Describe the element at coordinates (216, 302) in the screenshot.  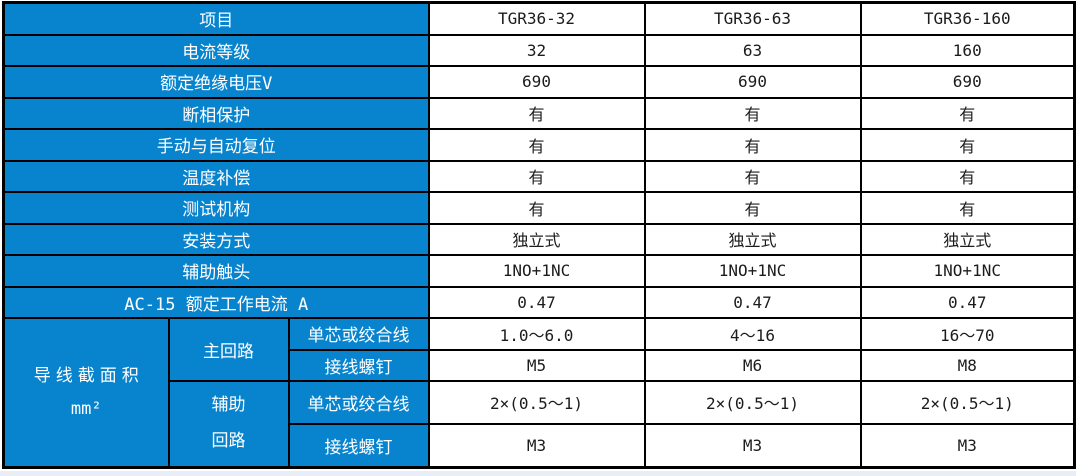
I see `row-label: AC-15 额定工作电流 A` at that location.